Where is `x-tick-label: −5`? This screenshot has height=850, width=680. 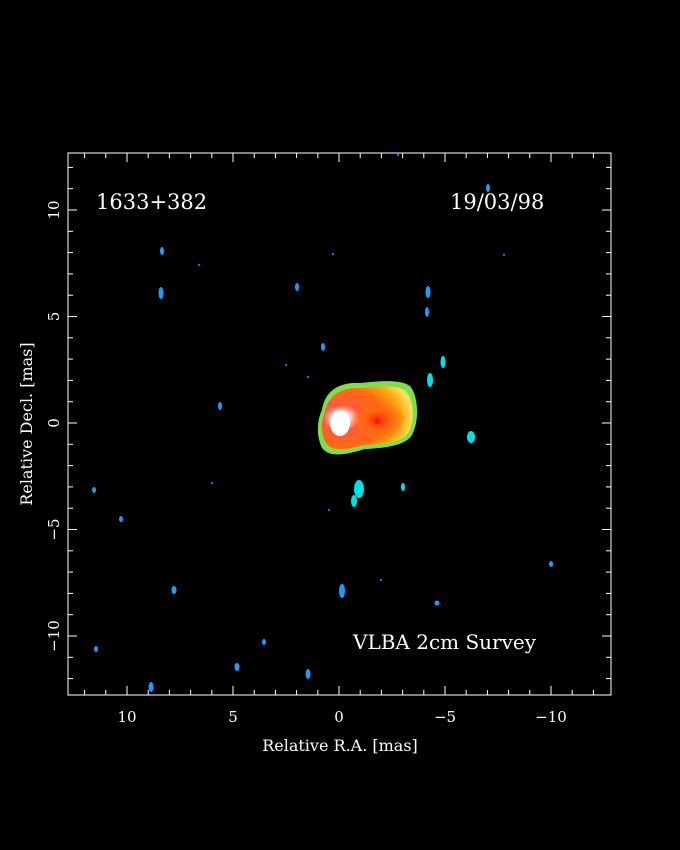 x-tick-label: −5 is located at coordinates (445, 717).